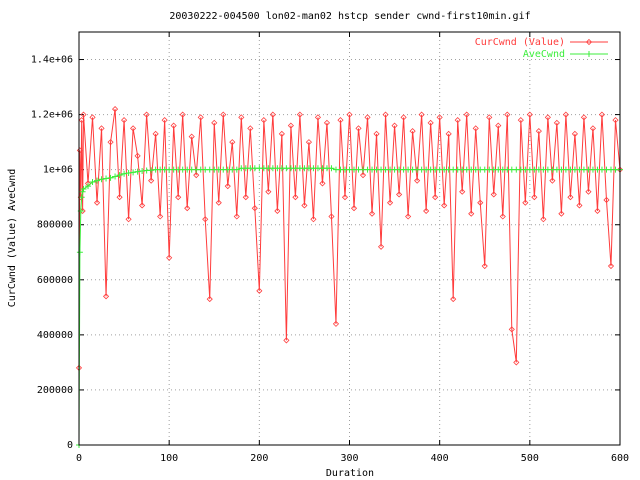 The height and width of the screenshot is (480, 640). Describe the element at coordinates (530, 458) in the screenshot. I see `x-tick-label: 500` at that location.